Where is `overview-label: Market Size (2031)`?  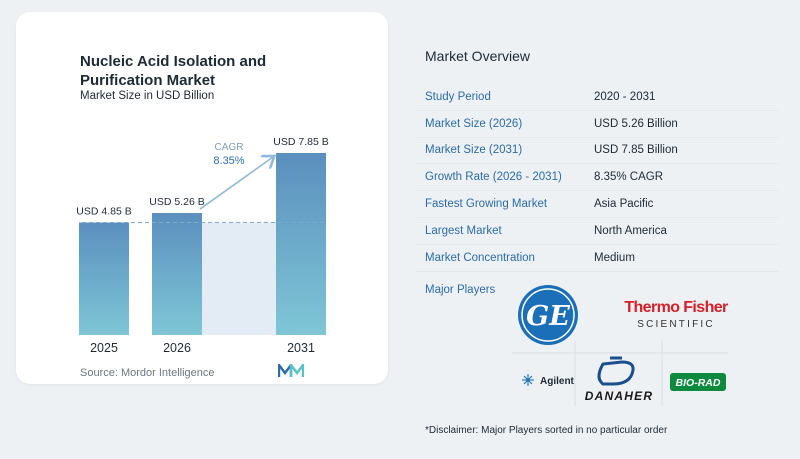
overview-label: Market Size (2031) is located at coordinates (474, 150).